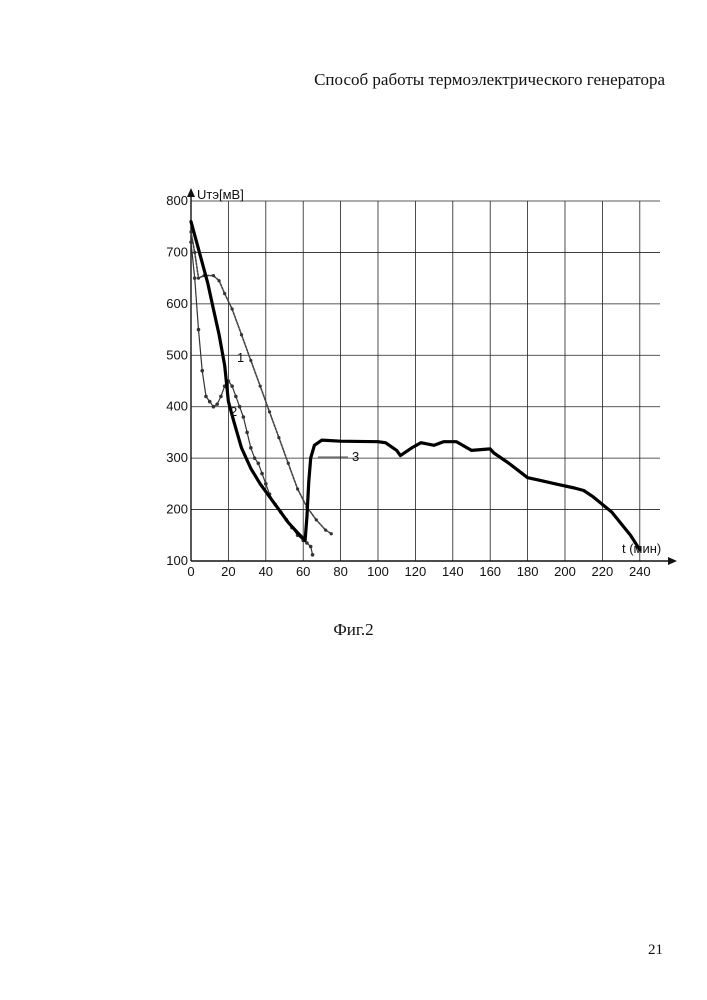 The image size is (707, 1000). Describe the element at coordinates (266, 571) in the screenshot. I see `x-tick-label: 40` at that location.